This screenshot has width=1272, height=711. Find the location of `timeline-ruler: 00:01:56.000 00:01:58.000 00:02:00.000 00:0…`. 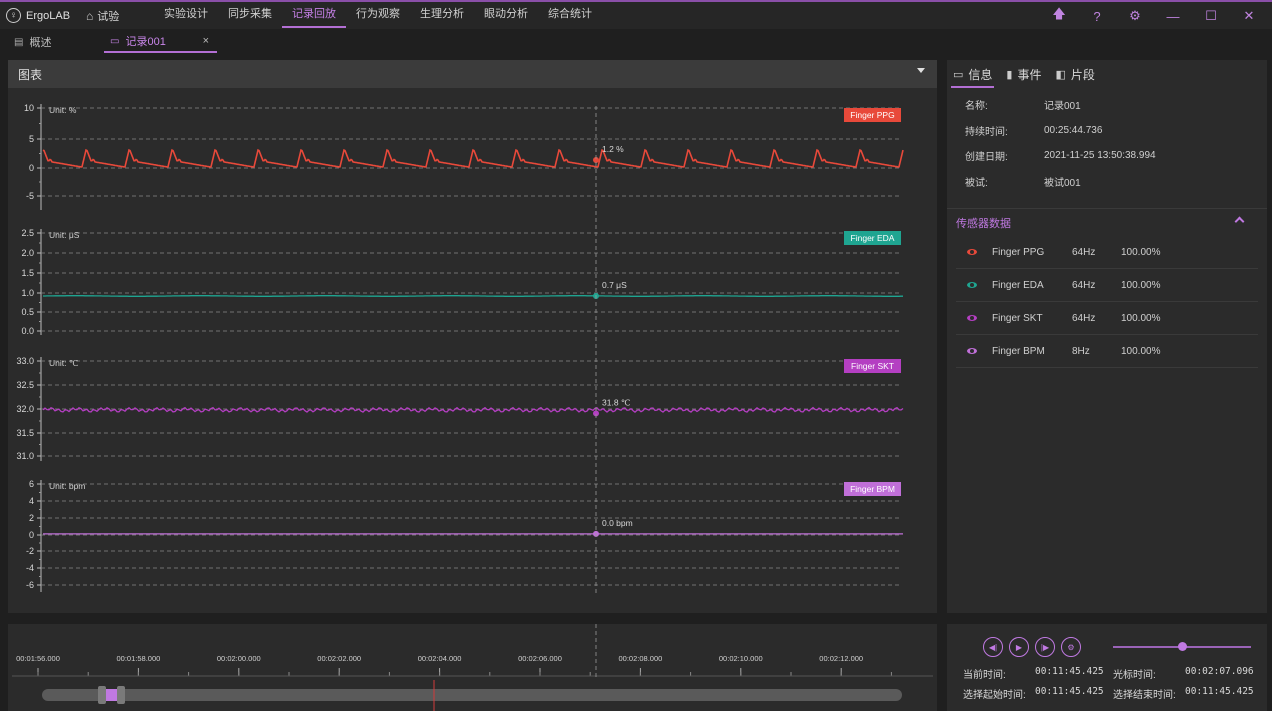

timeline-ruler: 00:01:56.000 00:01:58.000 00:02:00.000 00:0… is located at coordinates (472, 667).